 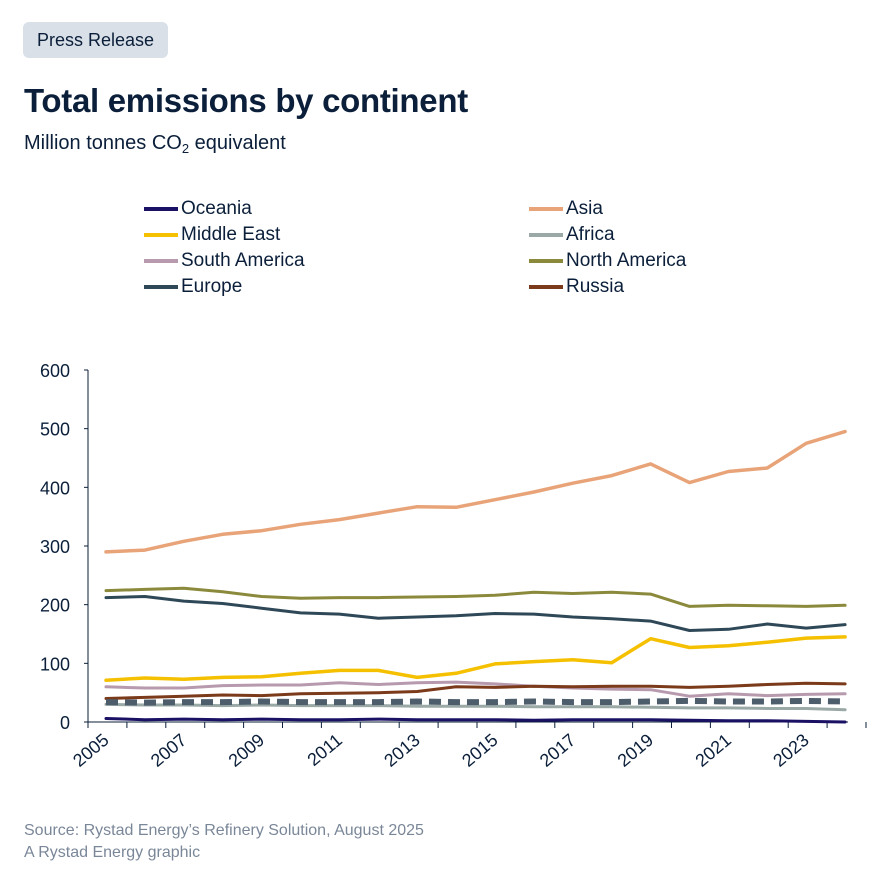 What do you see at coordinates (65, 723) in the screenshot?
I see `y-tick-label: 0` at bounding box center [65, 723].